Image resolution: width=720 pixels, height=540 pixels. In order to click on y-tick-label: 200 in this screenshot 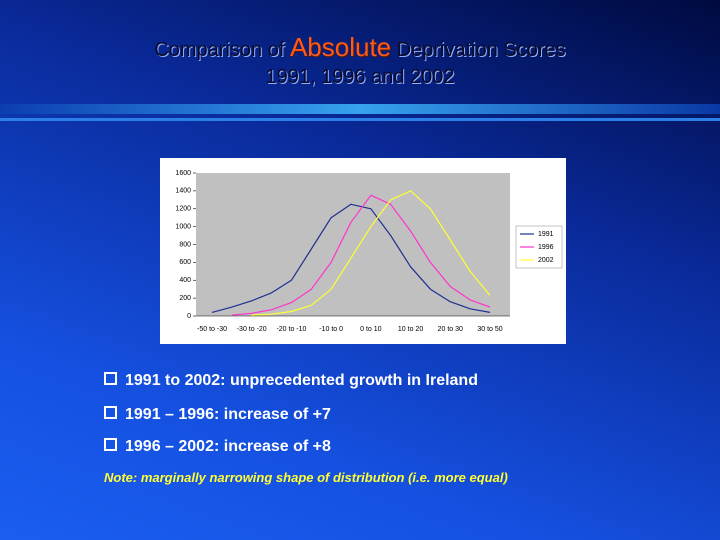, I will do `click(185, 298)`.